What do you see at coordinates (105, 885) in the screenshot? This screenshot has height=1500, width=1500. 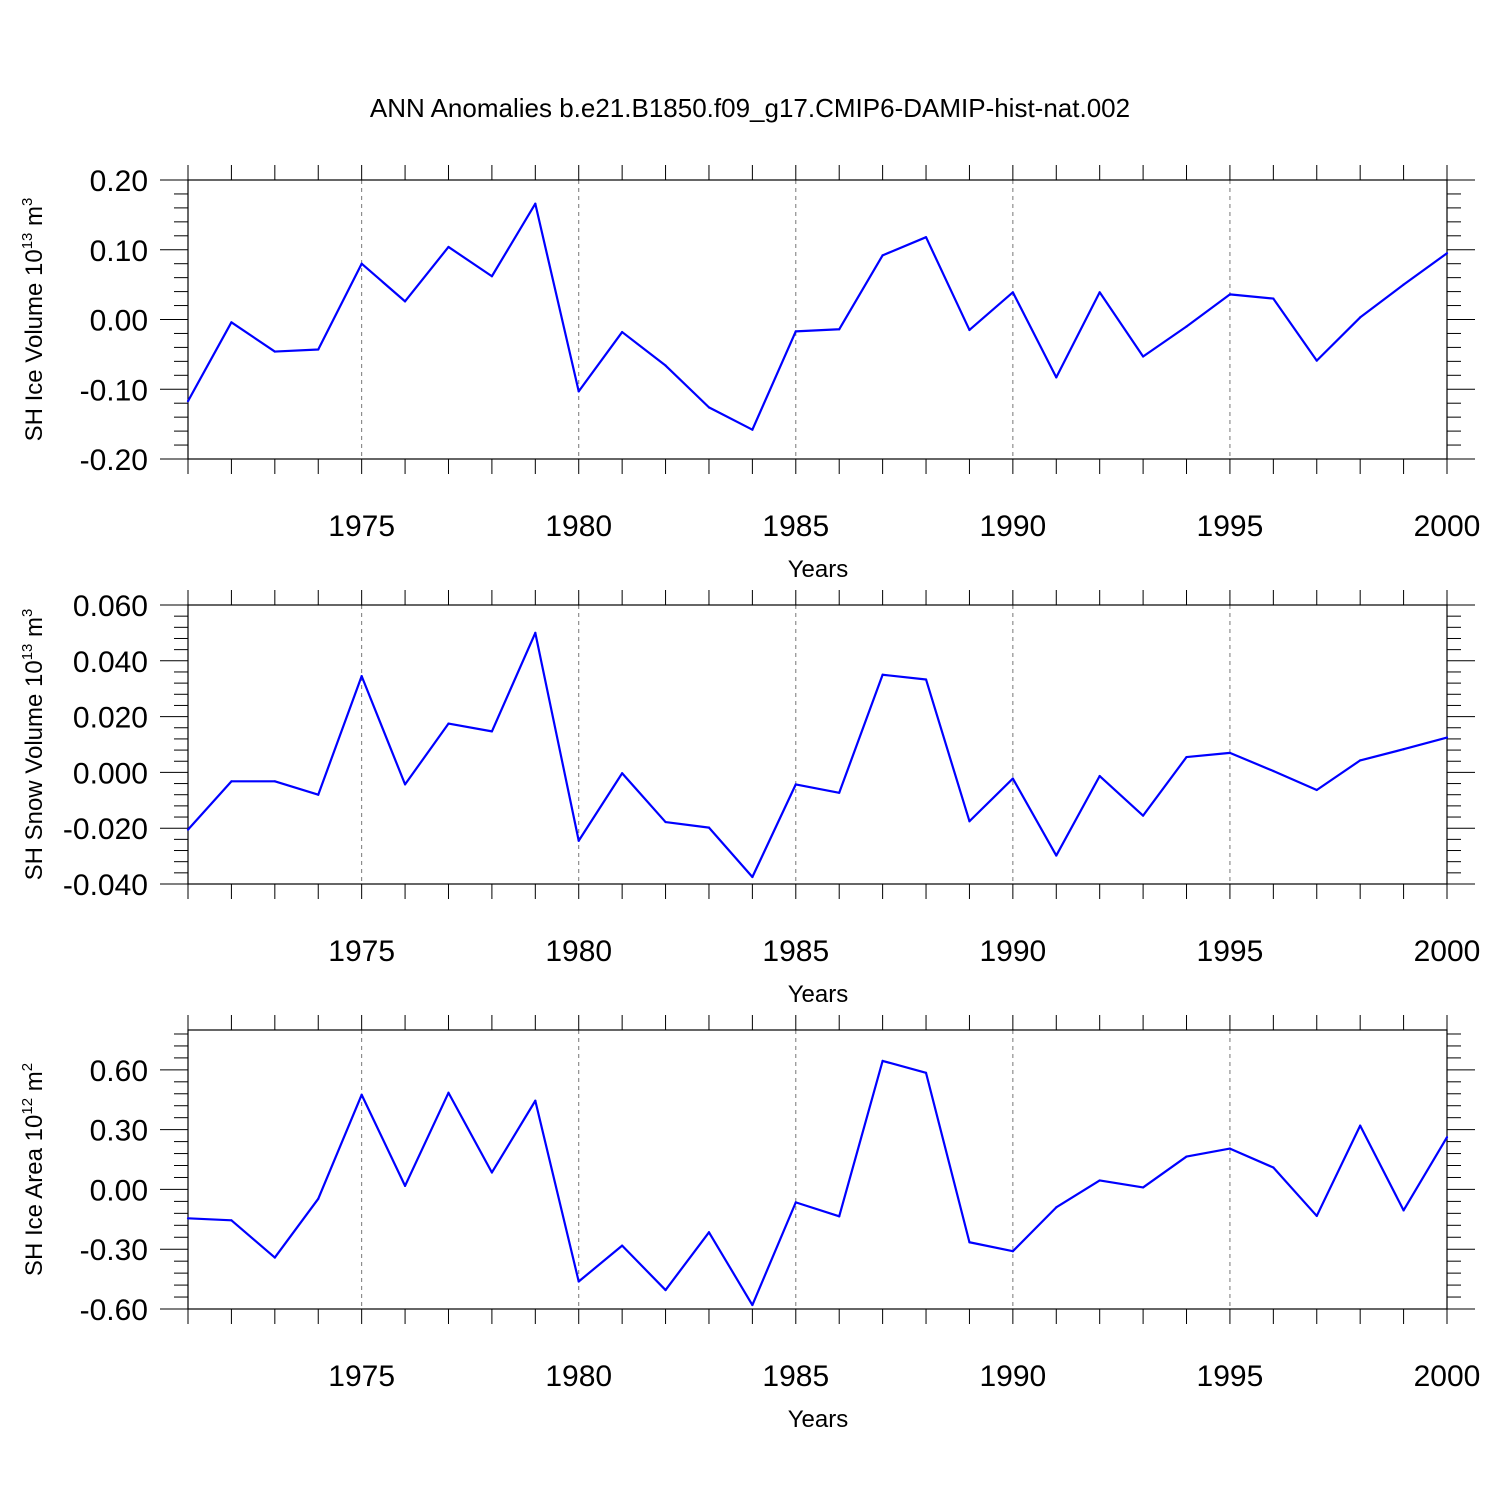 I see `y-tick-label: -0.040` at bounding box center [105, 885].